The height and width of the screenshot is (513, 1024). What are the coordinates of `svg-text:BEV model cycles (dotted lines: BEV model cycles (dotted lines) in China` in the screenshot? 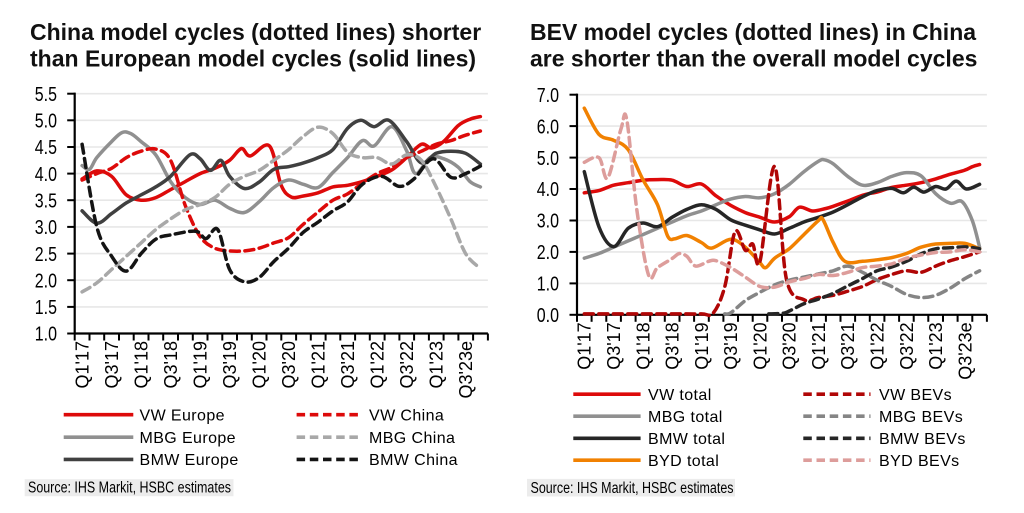 It's located at (753, 32).